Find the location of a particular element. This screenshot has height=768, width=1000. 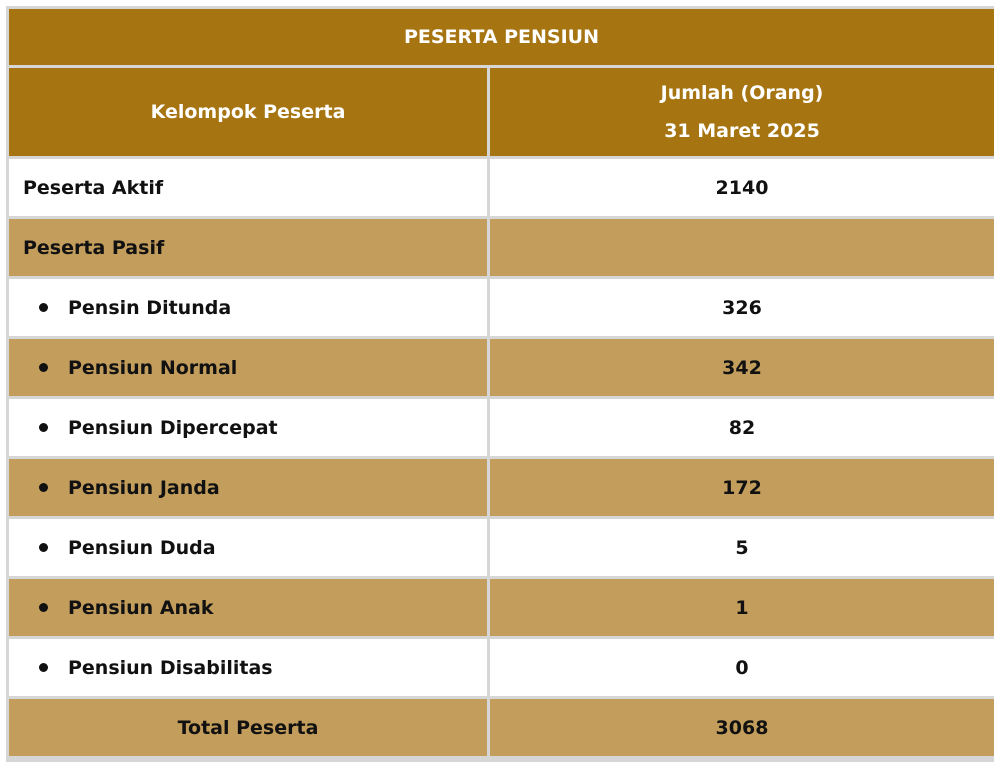

total-label: Total Peserta is located at coordinates (248, 727).